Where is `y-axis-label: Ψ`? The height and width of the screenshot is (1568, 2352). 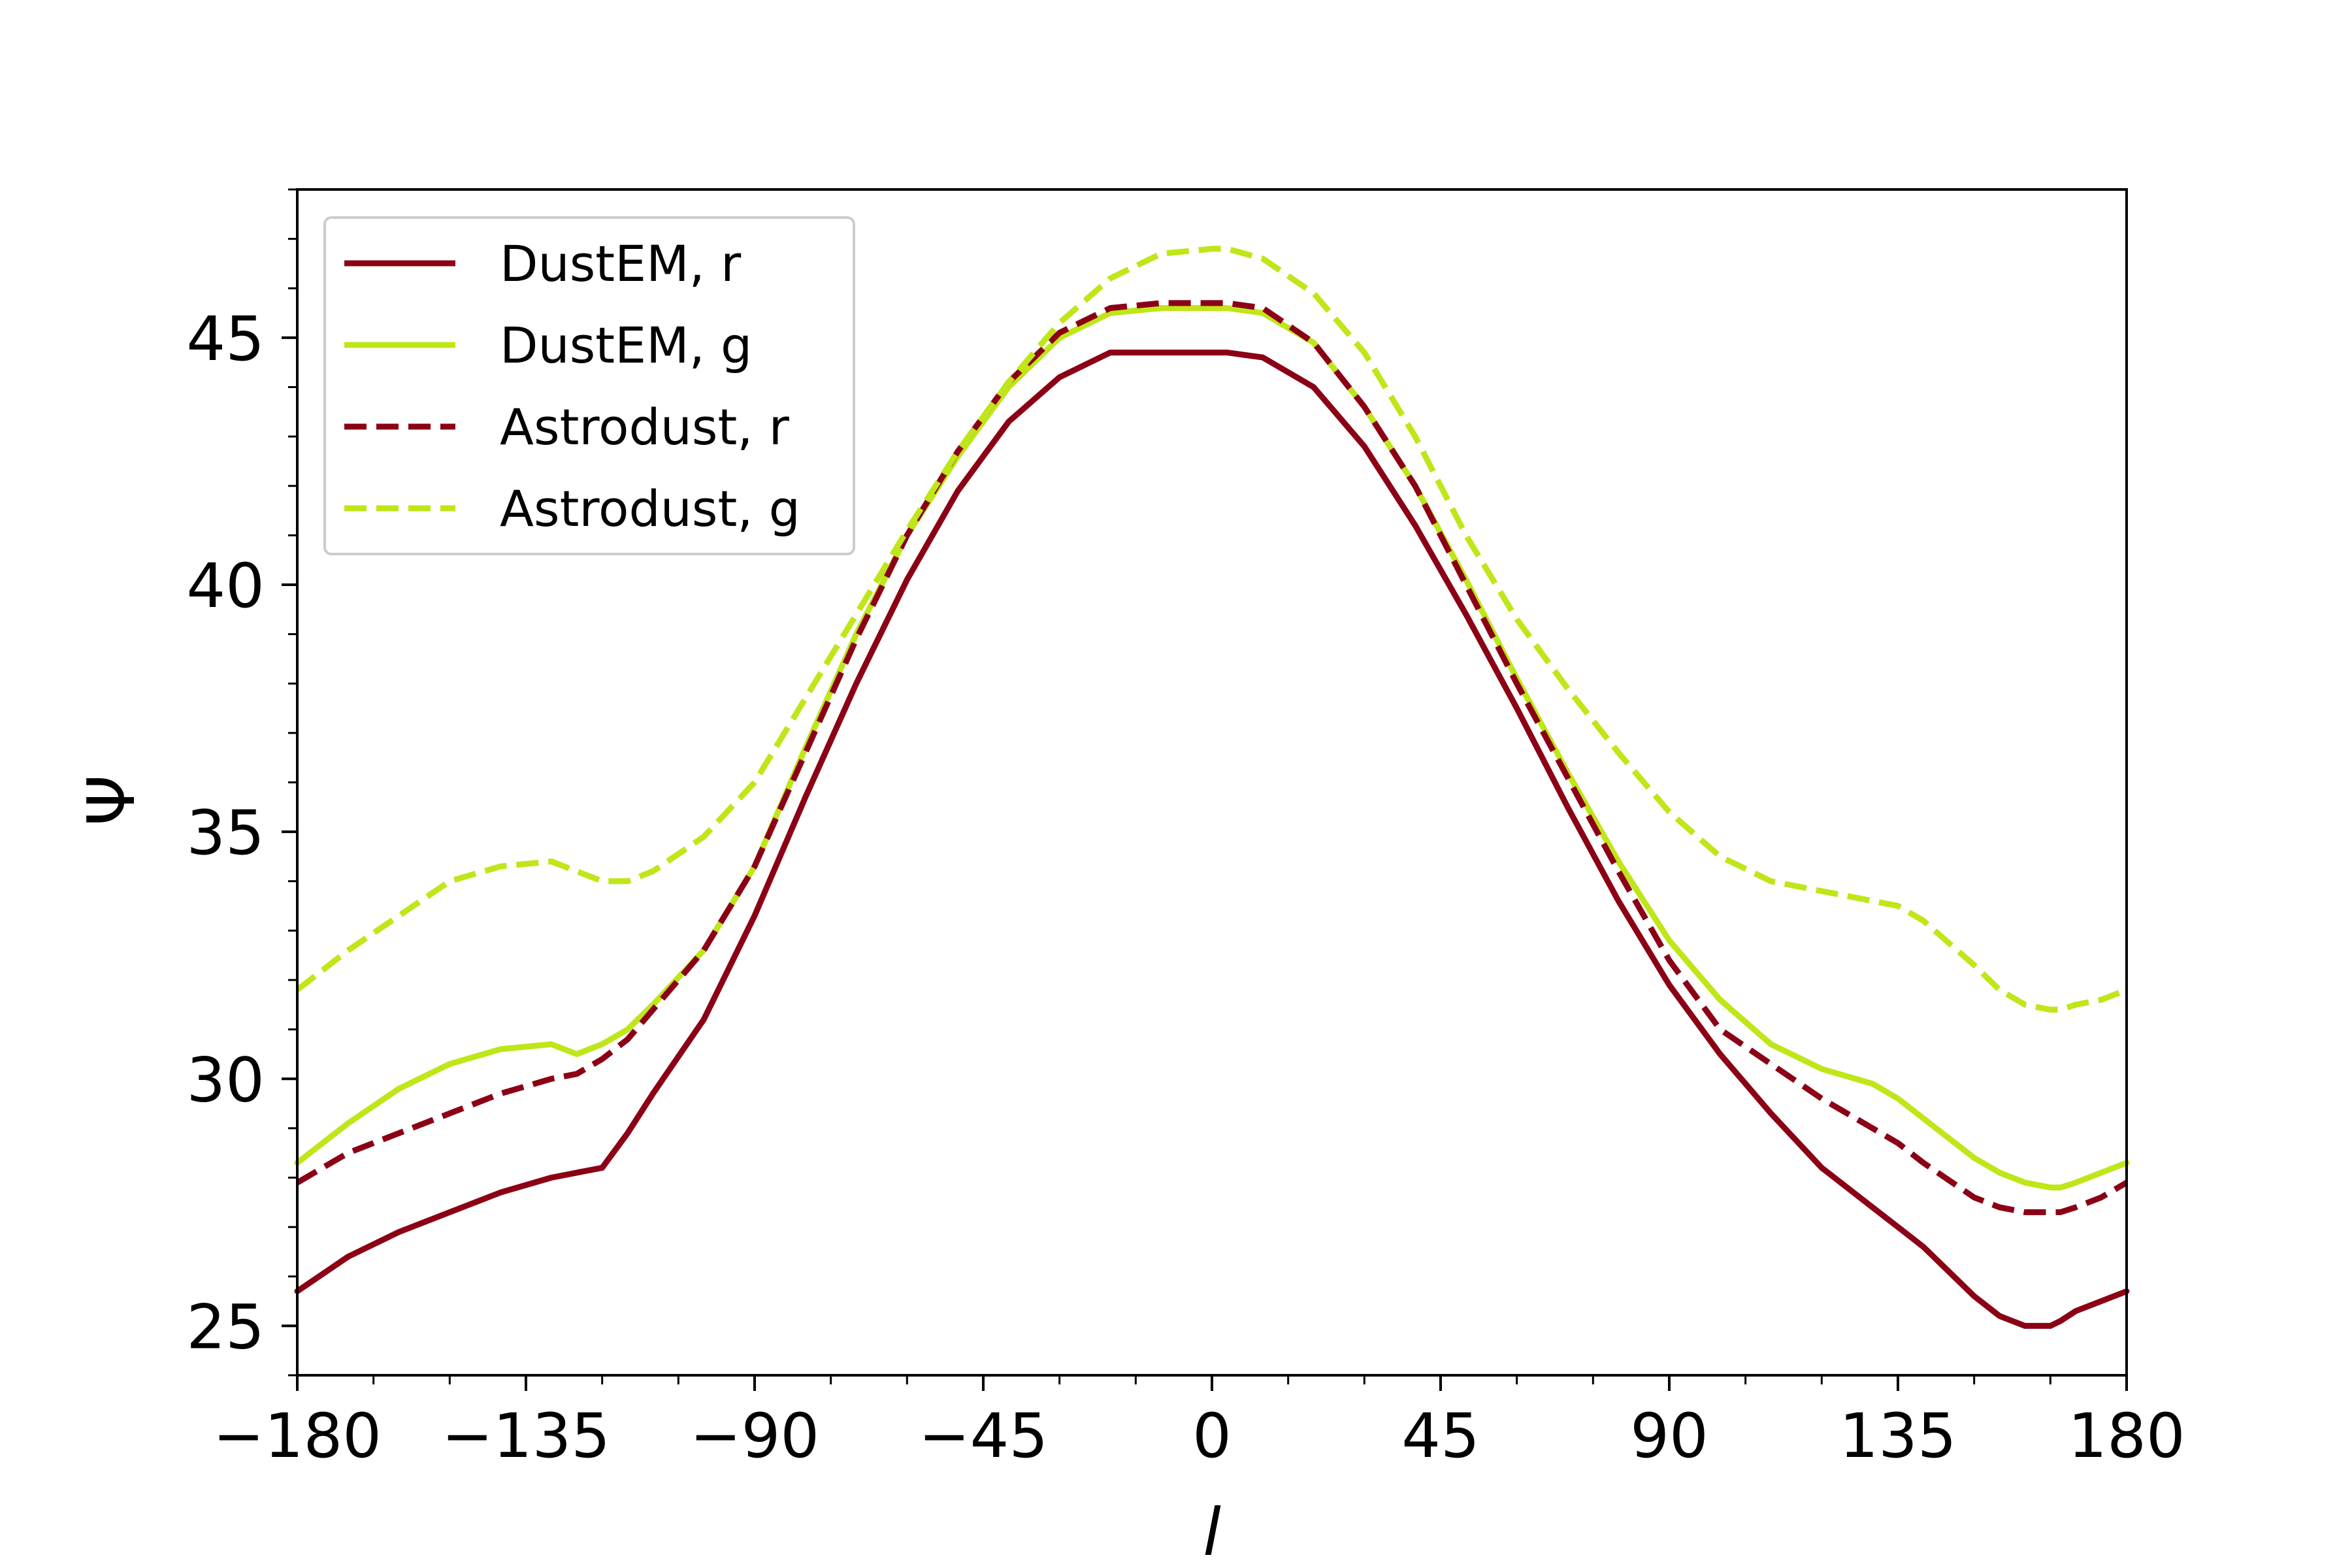
y-axis-label: Ψ is located at coordinates (111, 800).